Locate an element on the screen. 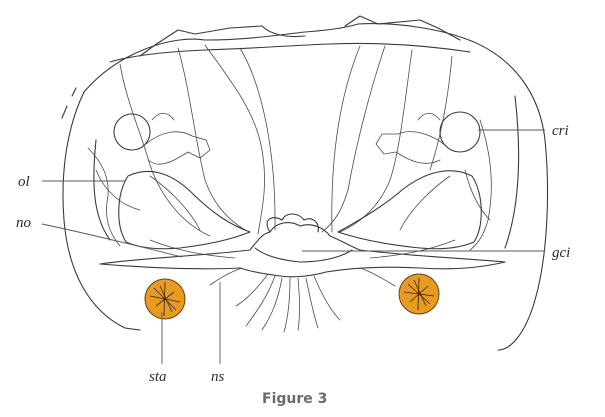 This screenshot has height=417, width=605. label-no: no is located at coordinates (24, 223).